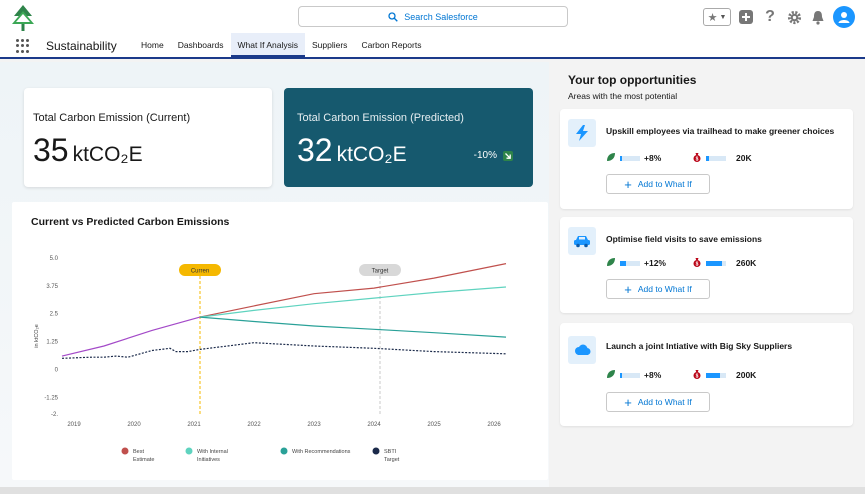 This screenshot has height=494, width=865. Describe the element at coordinates (51, 150) in the screenshot. I see `kpi-current-value: 35` at that location.